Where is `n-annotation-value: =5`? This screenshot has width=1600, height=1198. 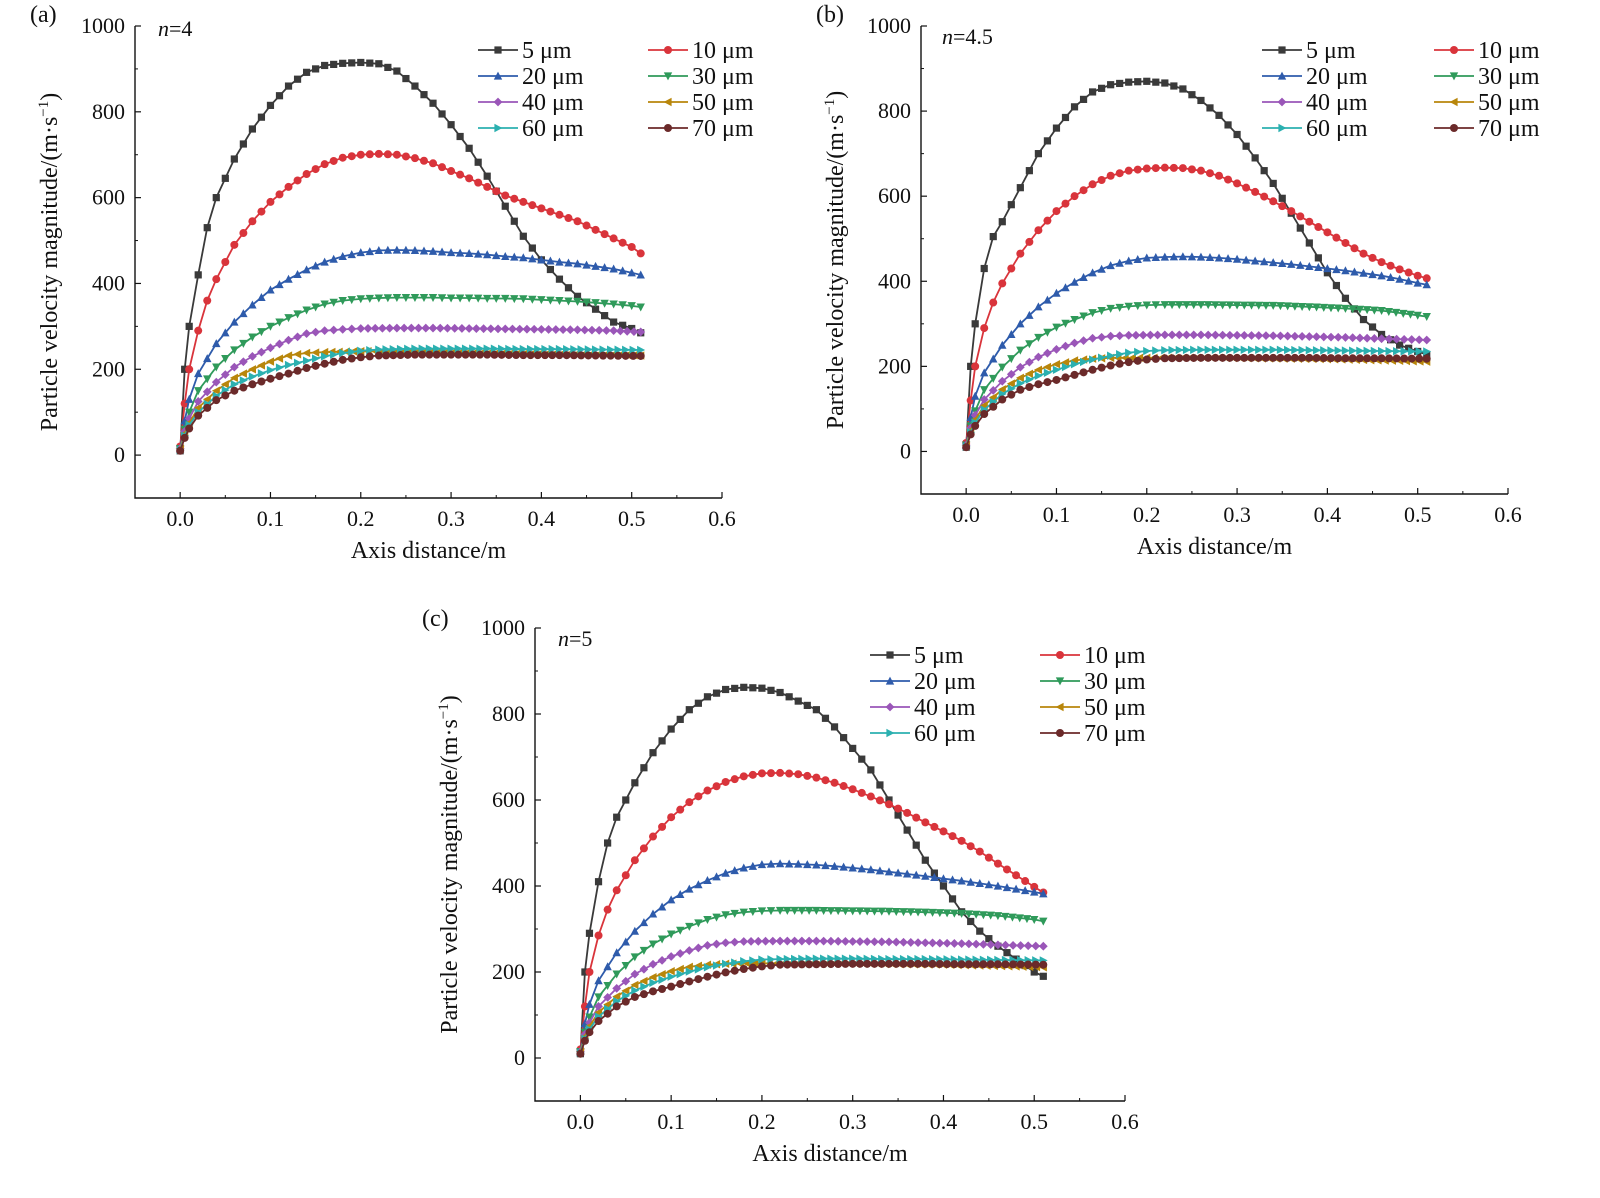 n-annotation-value: =5 is located at coordinates (580, 638).